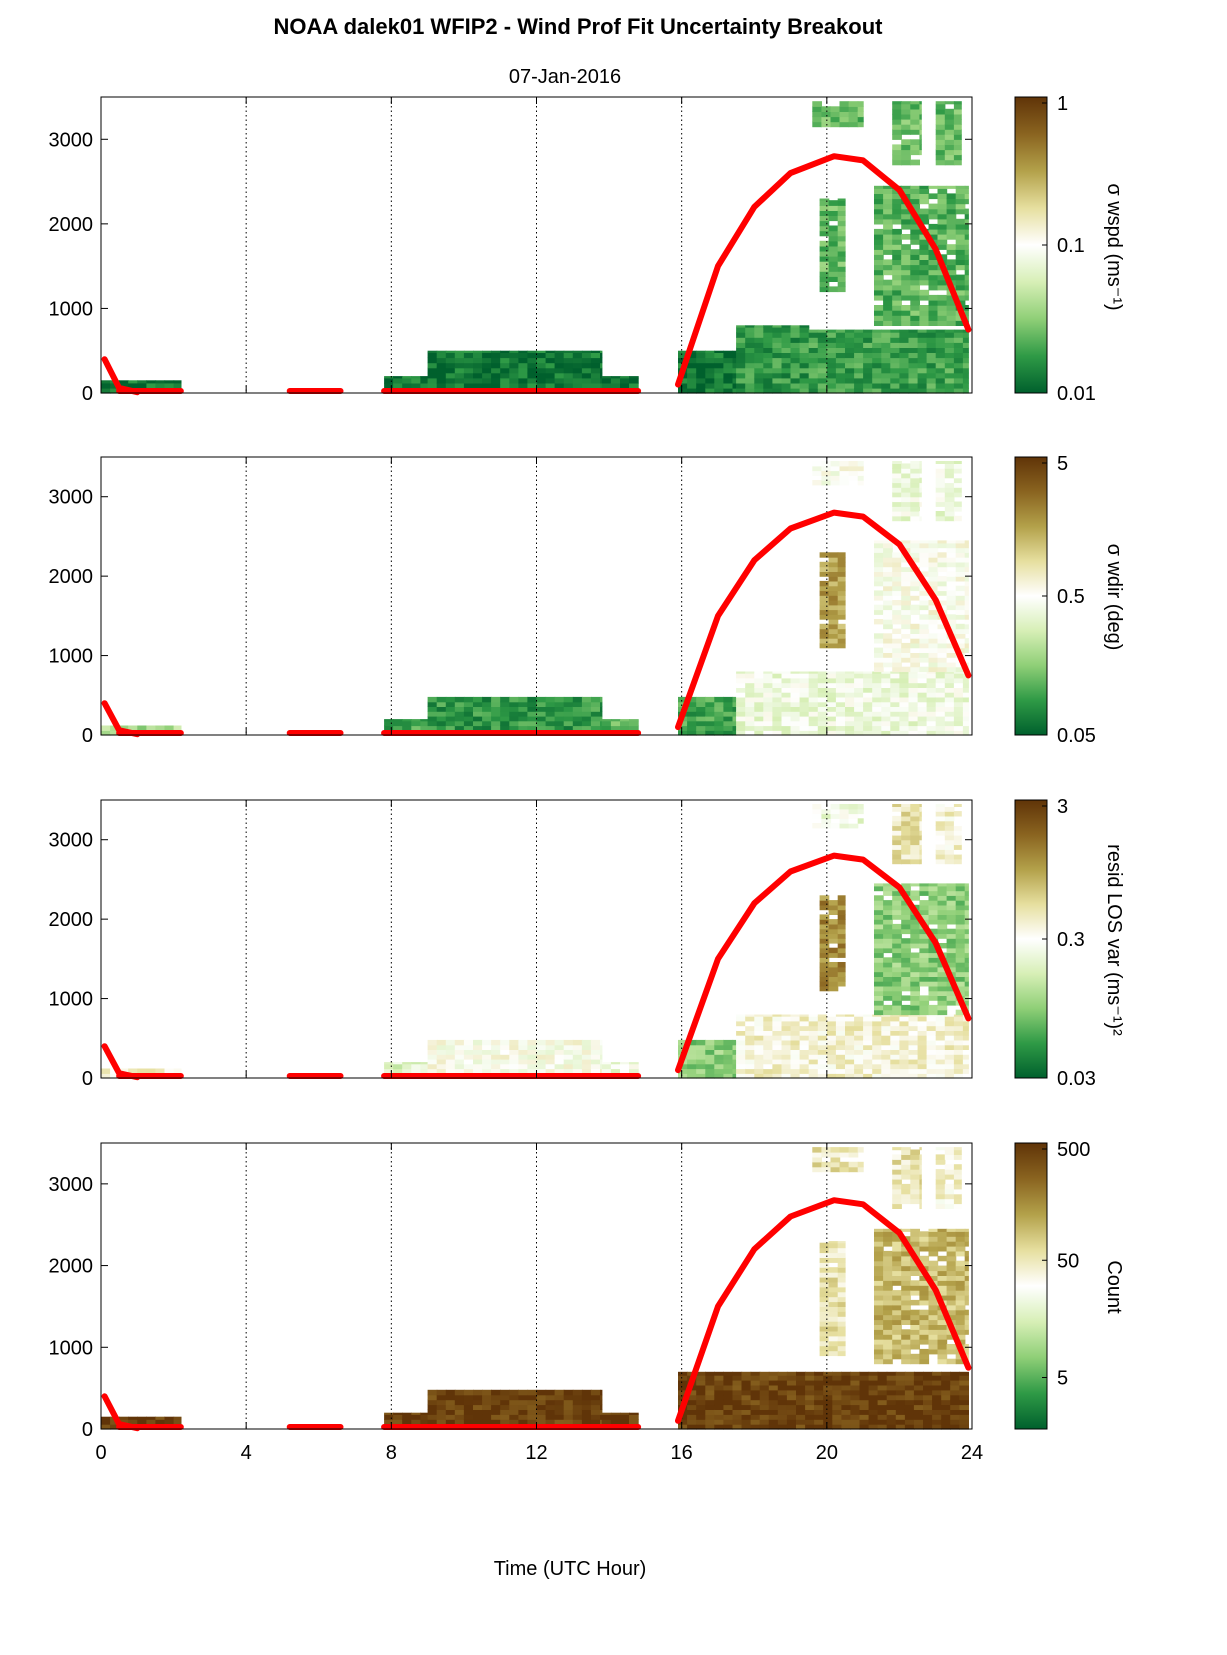 The height and width of the screenshot is (1655, 1227). I want to click on x-tick-label: 0, so click(100, 1453).